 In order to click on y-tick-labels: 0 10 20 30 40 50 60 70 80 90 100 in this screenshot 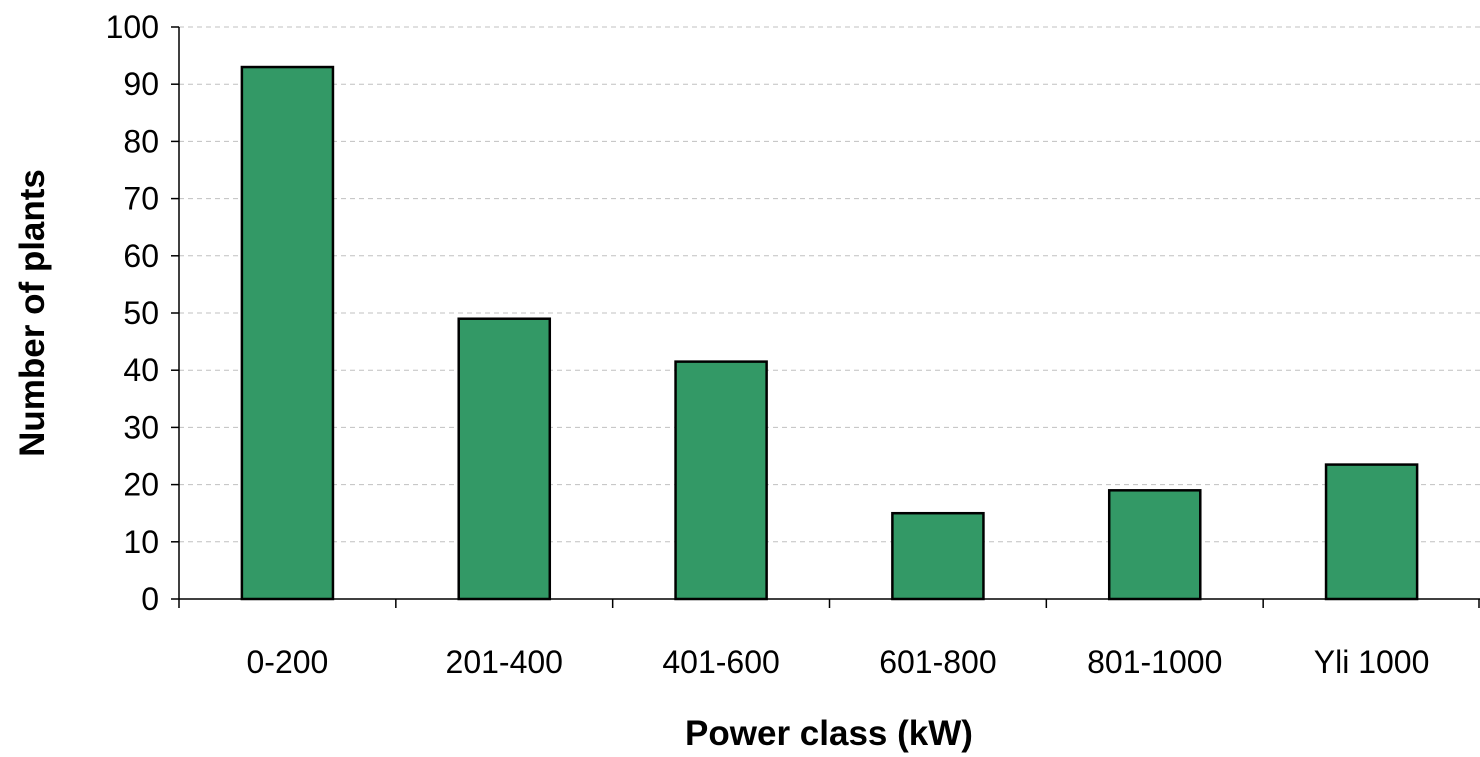, I will do `click(132, 313)`.